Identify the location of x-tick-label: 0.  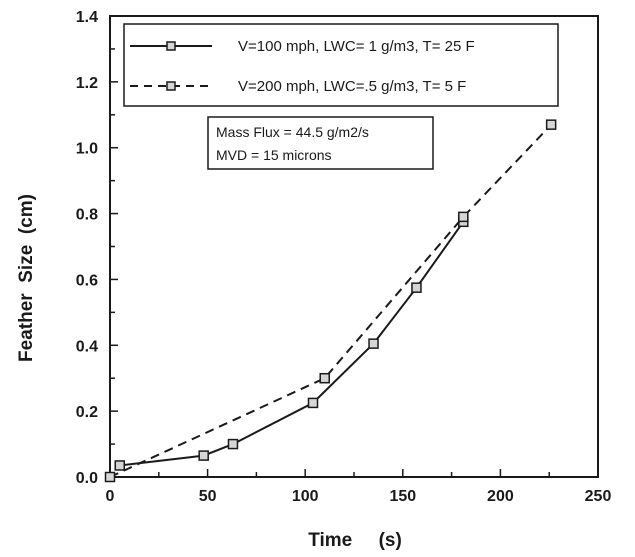
(110, 496).